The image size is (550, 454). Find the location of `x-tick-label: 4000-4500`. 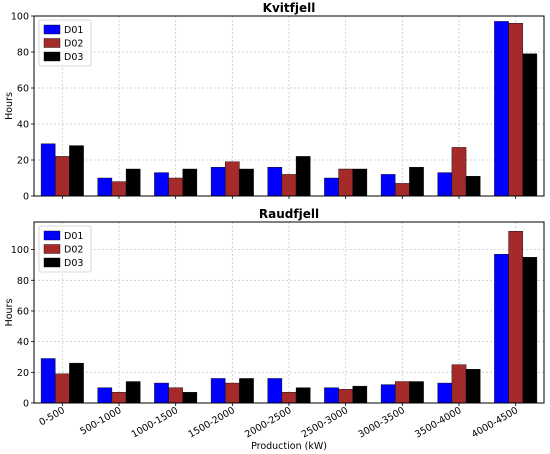

x-tick-label: 4000-4500 is located at coordinates (495, 422).